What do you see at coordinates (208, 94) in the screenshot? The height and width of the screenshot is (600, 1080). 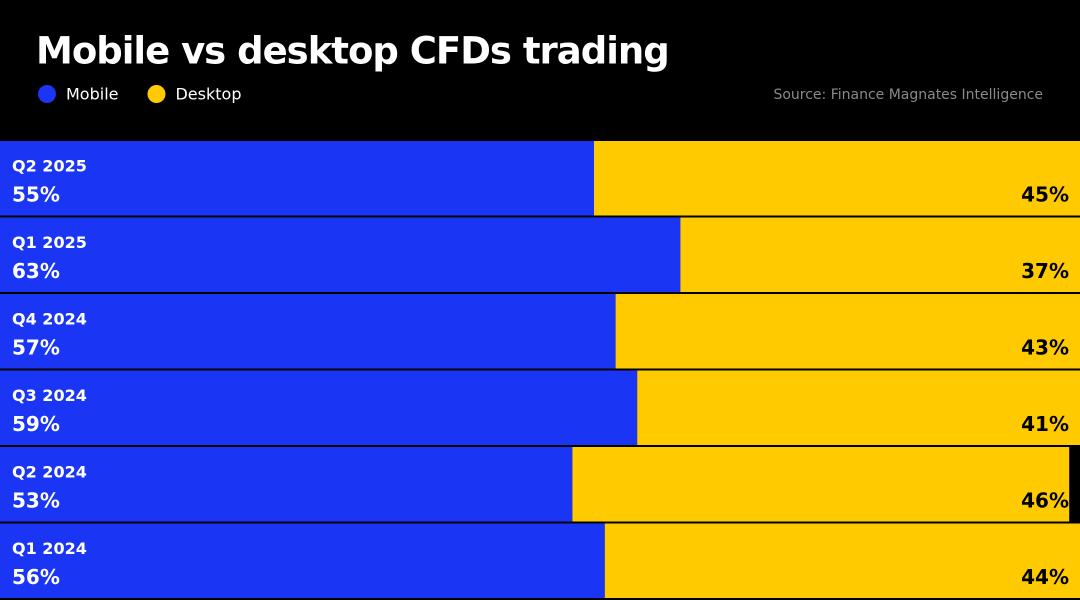 I see `legend-label: Desktop` at bounding box center [208, 94].